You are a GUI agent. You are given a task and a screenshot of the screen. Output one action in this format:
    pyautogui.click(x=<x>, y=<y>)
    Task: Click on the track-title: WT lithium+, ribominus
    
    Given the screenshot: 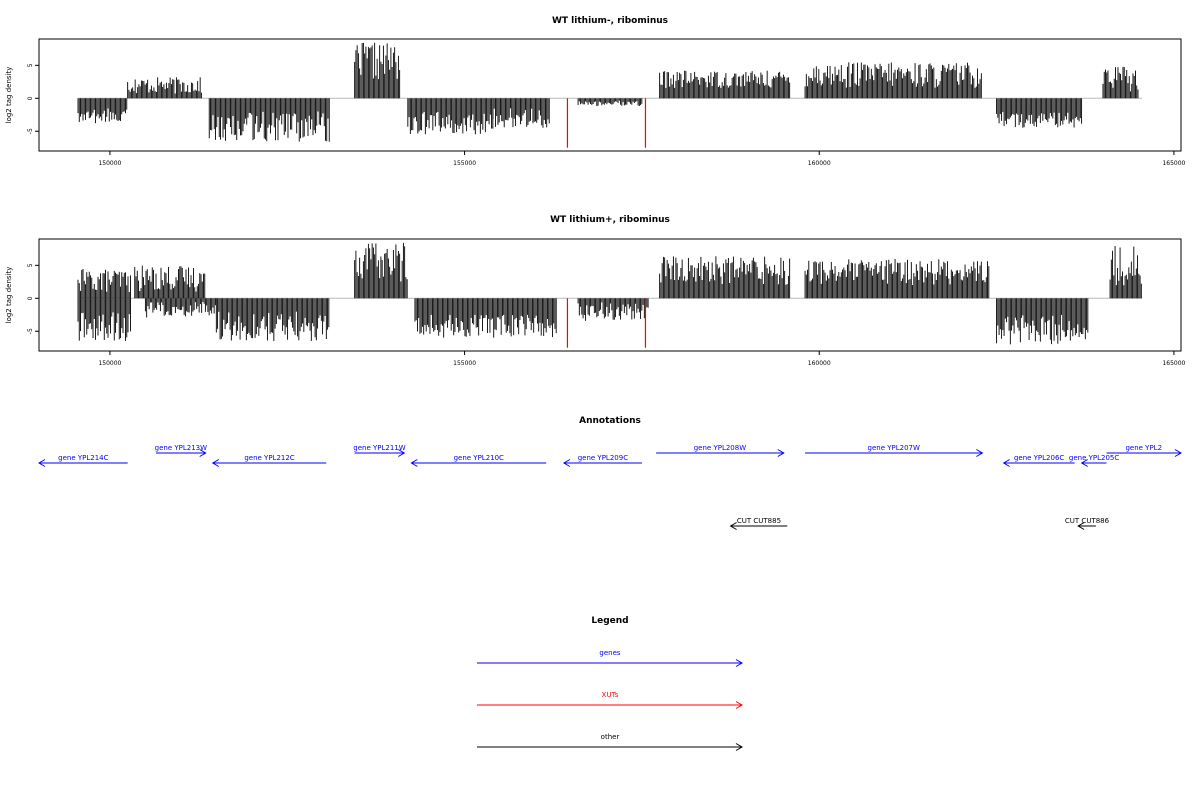 What is the action you would take?
    pyautogui.click(x=610, y=220)
    